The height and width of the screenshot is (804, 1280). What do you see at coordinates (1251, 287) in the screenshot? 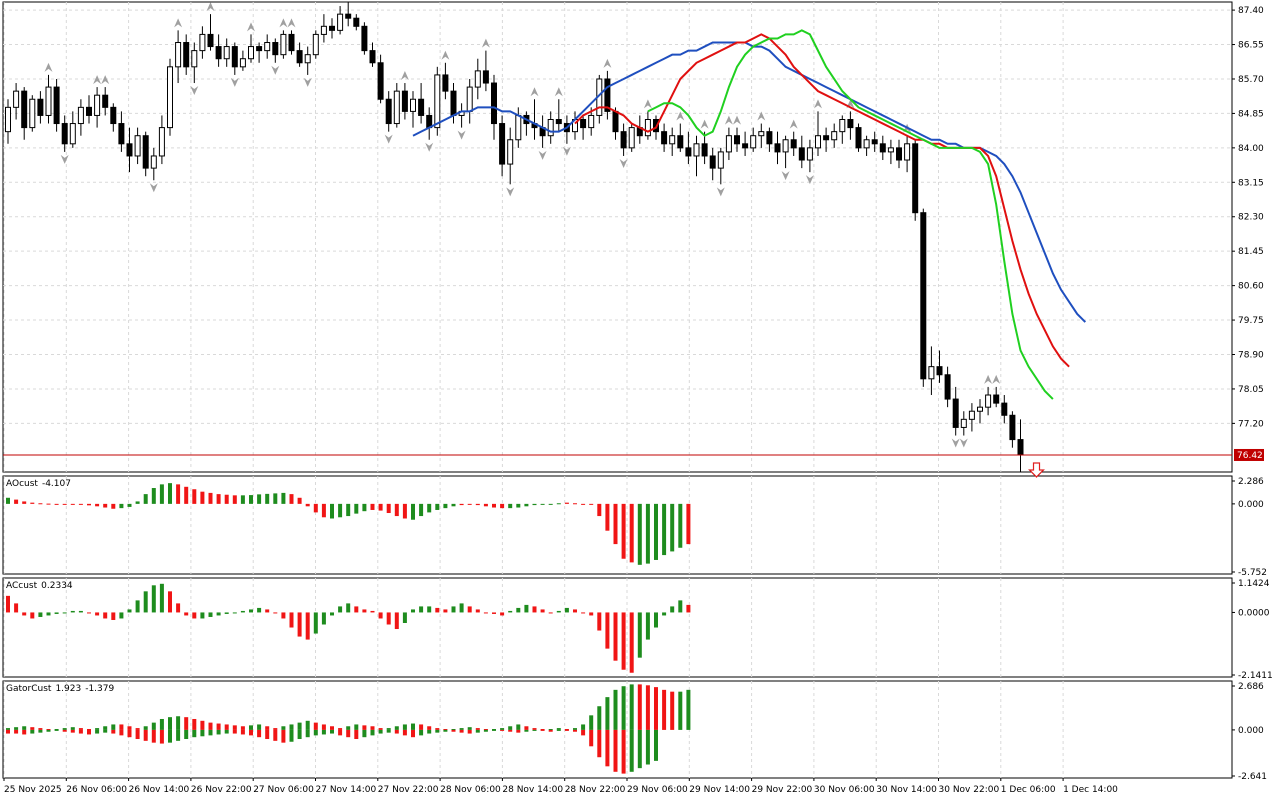
I see `price-tick-label: 80.60` at bounding box center [1251, 287].